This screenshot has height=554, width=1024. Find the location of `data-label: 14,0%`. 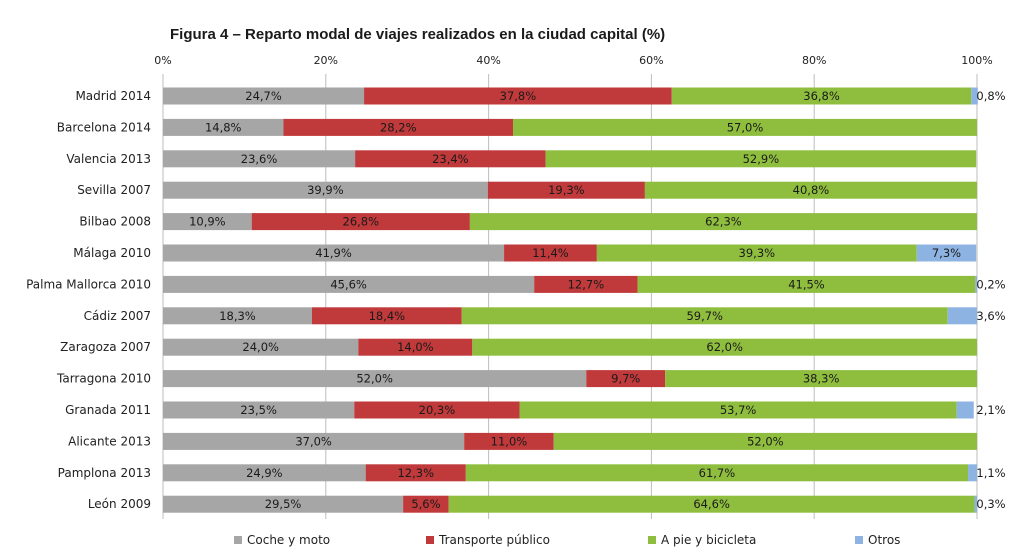

data-label: 14,0% is located at coordinates (415, 347).